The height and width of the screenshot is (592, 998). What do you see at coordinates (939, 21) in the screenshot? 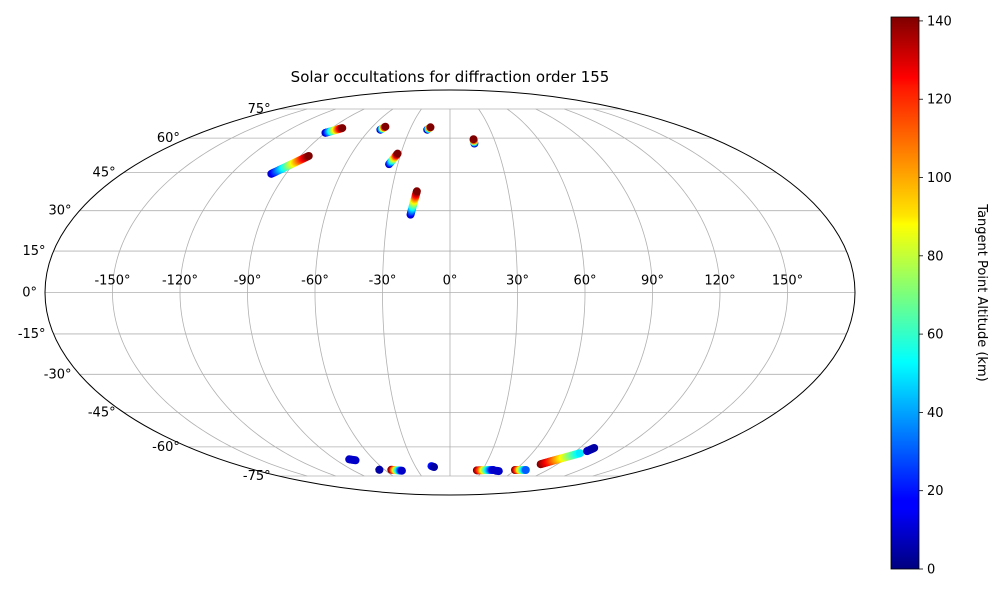
I see `colorbar-tick-label: 140` at bounding box center [939, 21].